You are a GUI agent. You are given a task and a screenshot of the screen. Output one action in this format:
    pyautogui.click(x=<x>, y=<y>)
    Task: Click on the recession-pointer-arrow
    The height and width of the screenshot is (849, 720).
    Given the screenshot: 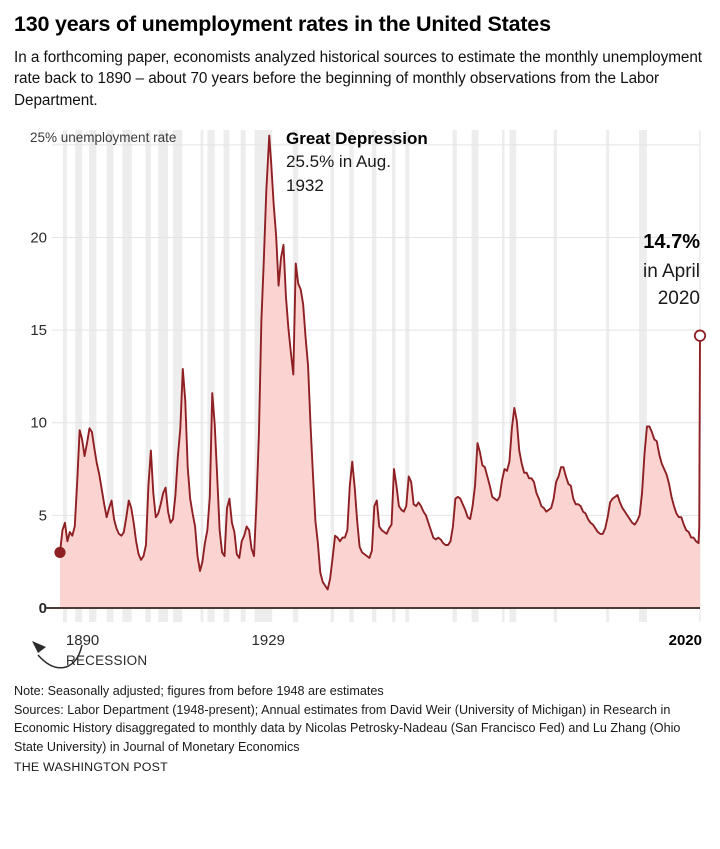 What is the action you would take?
    pyautogui.click(x=60, y=656)
    